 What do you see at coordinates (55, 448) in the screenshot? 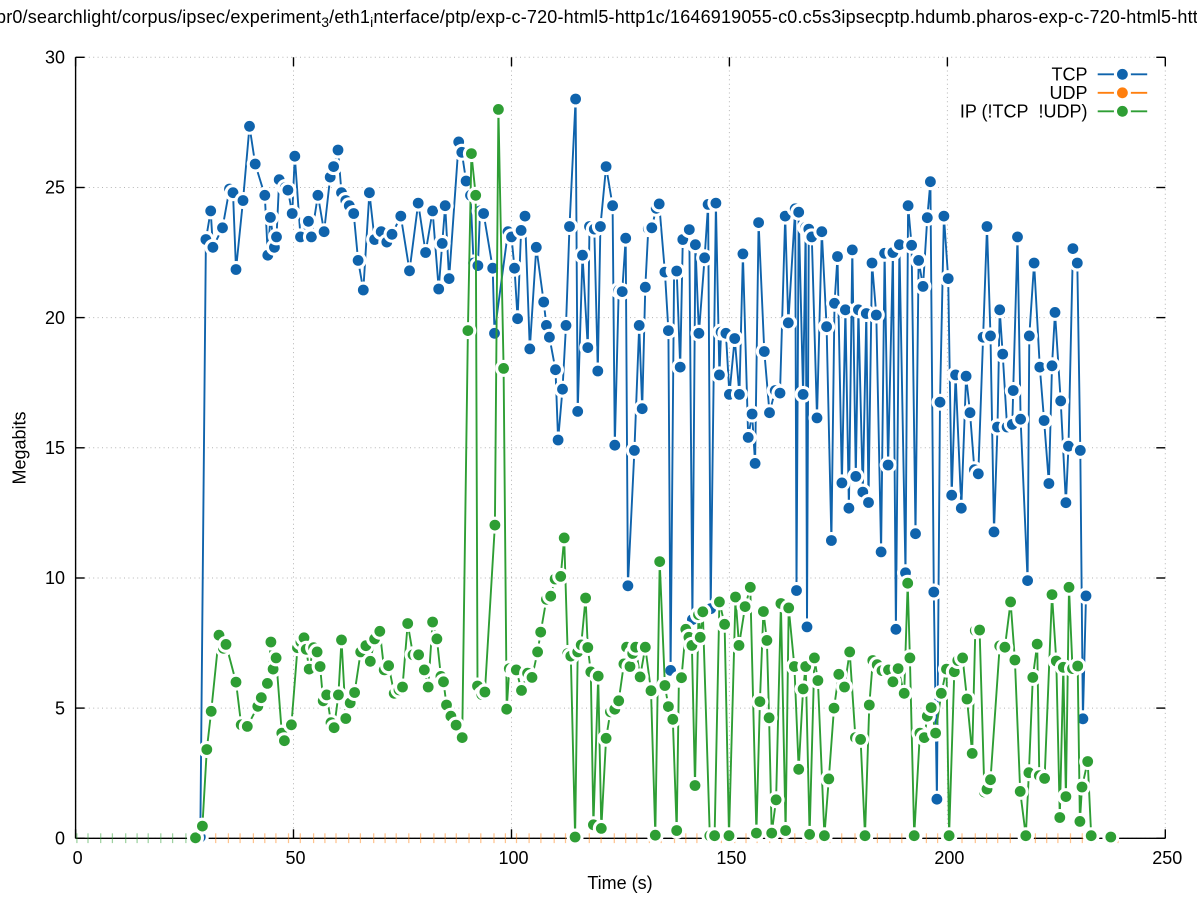
I see `svg-text: 15` at bounding box center [55, 448].